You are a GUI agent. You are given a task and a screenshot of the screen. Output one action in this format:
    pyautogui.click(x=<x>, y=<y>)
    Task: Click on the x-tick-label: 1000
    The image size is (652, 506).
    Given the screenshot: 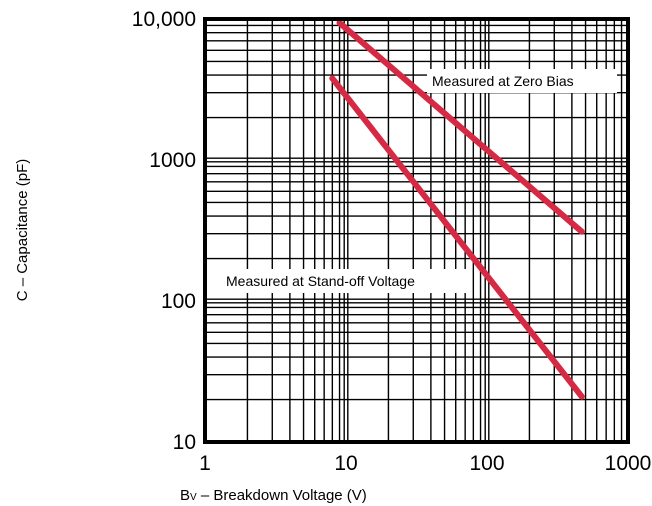 What is the action you would take?
    pyautogui.click(x=628, y=463)
    